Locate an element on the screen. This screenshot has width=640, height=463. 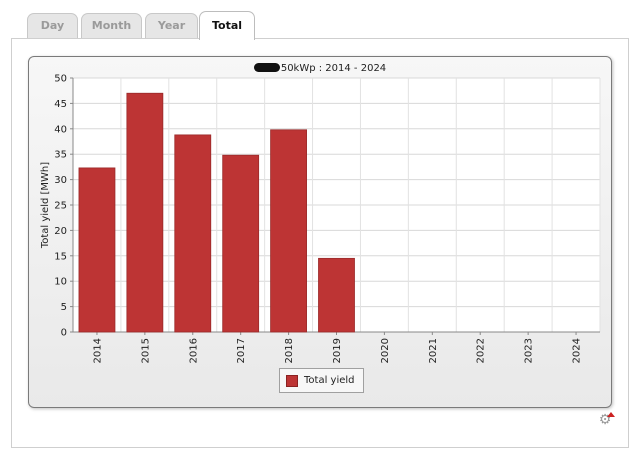
y-tick-label: 5 is located at coordinates (64, 307).